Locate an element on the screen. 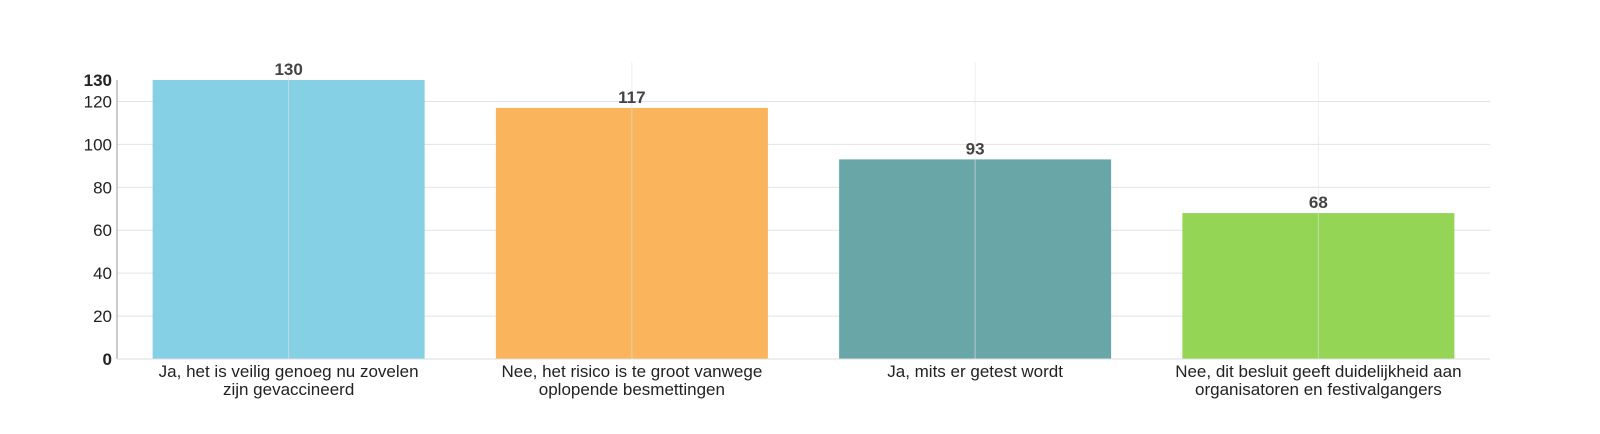 The image size is (1600, 434). y-tick-label: 100 is located at coordinates (98, 144).